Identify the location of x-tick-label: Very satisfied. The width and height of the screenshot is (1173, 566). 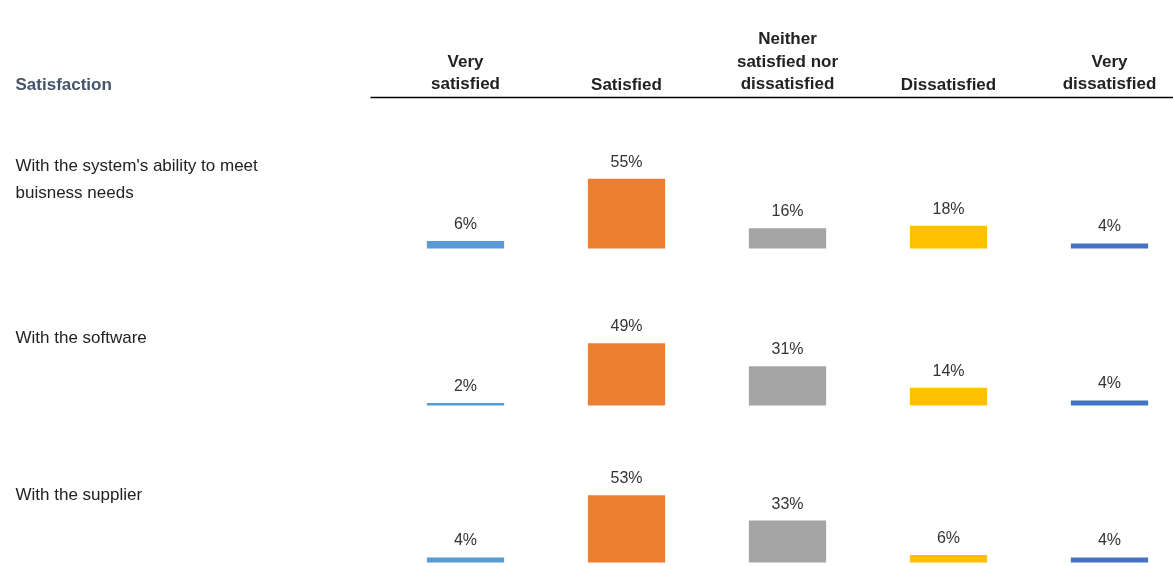
(465, 72).